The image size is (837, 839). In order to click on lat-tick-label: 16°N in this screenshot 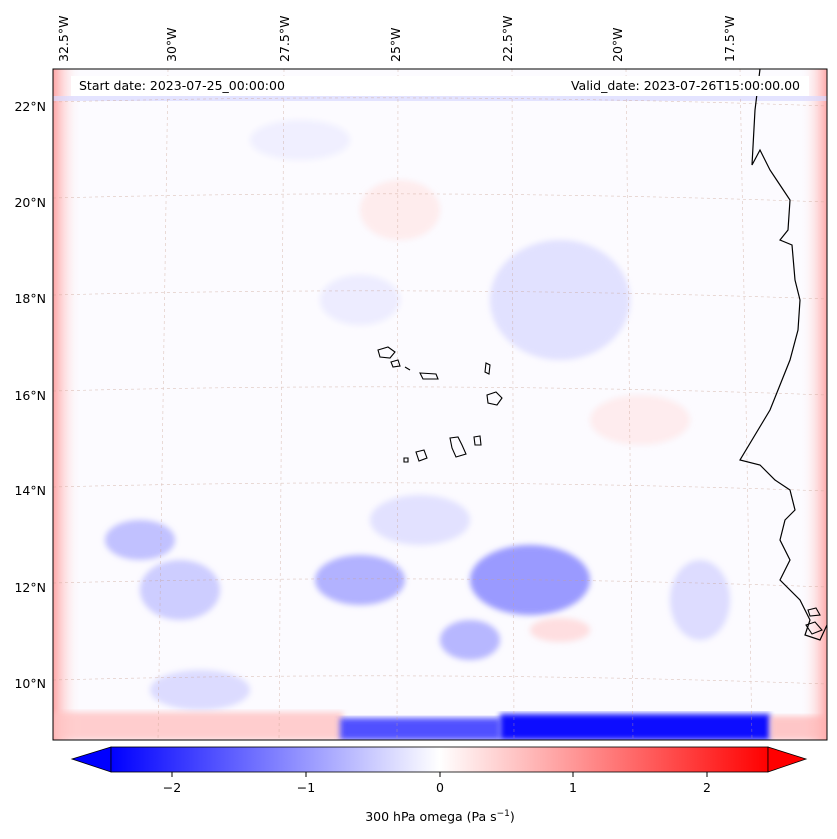, I will do `click(30, 395)`.